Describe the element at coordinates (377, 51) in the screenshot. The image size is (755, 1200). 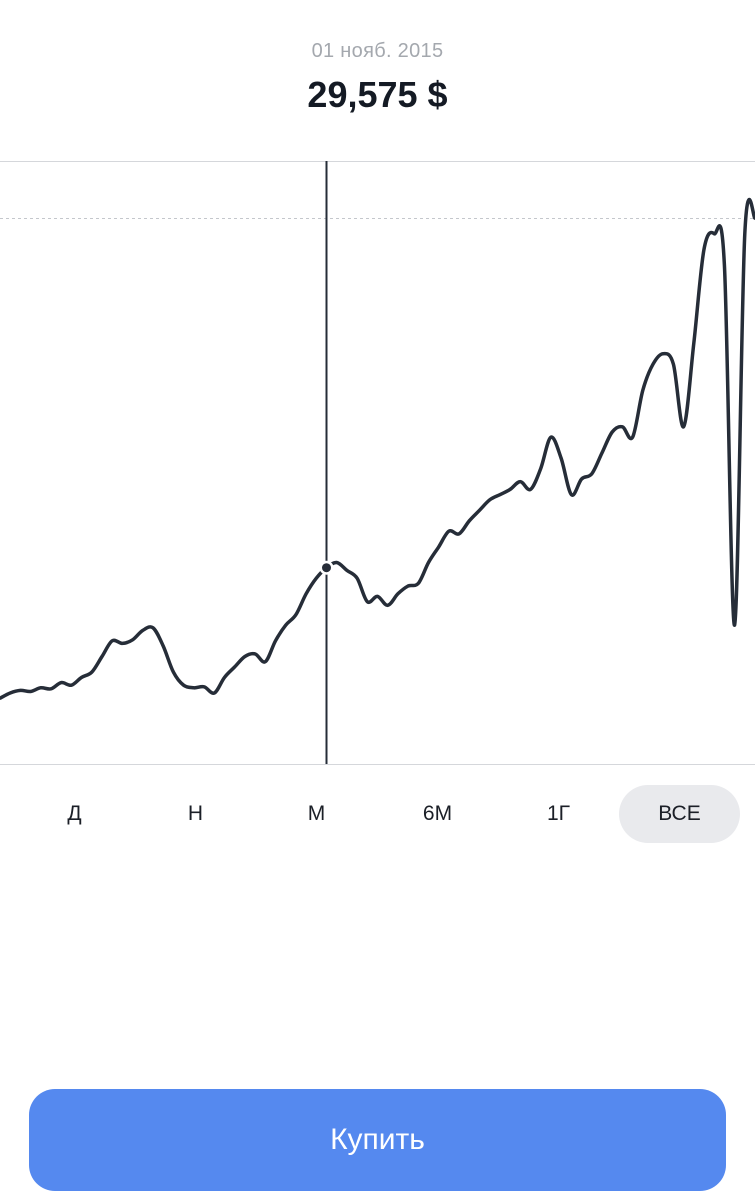
I see `selected-date: 01 нояб. 2015` at that location.